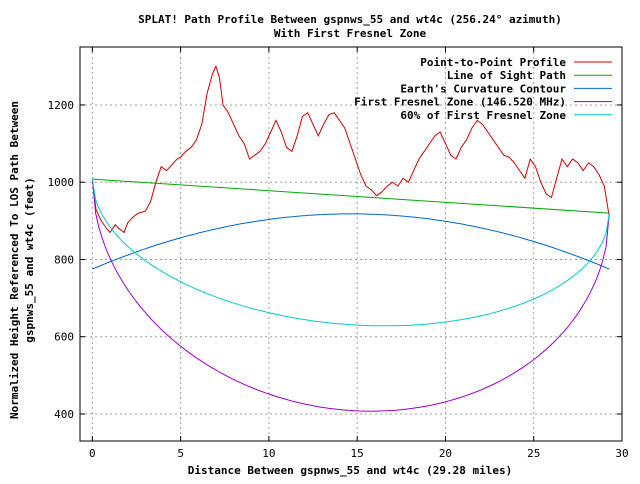  I want to click on series-line-of-sight, so click(351, 196).